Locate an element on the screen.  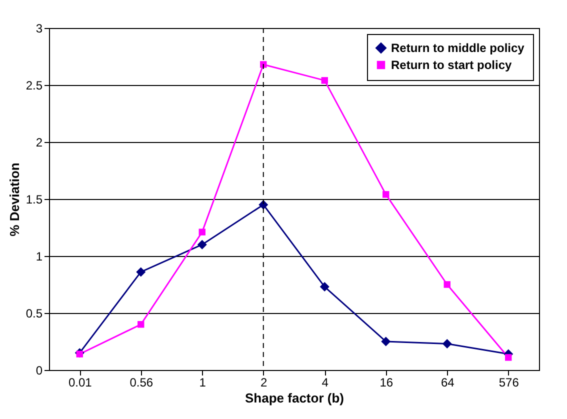
x-tick-label: 64 is located at coordinates (447, 383).